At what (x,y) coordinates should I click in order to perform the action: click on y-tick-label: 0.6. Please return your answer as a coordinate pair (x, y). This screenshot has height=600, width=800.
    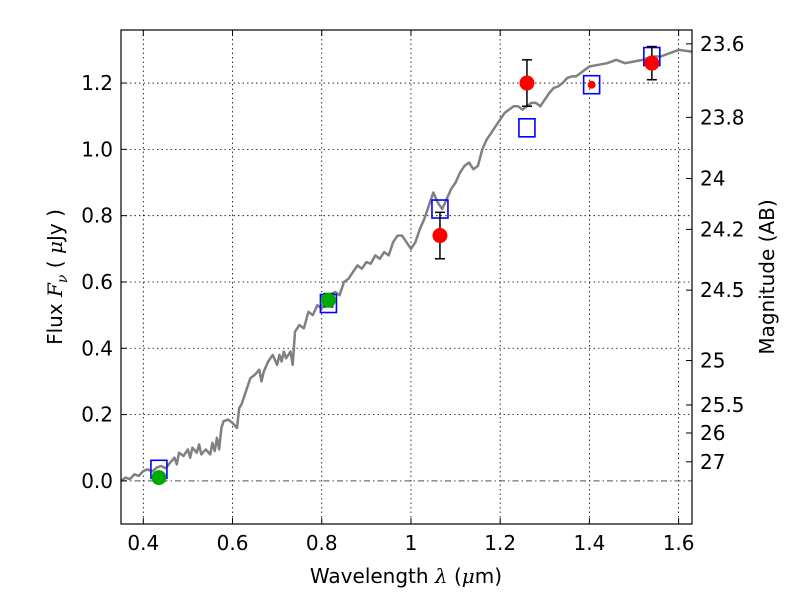
    Looking at the image, I should click on (97, 282).